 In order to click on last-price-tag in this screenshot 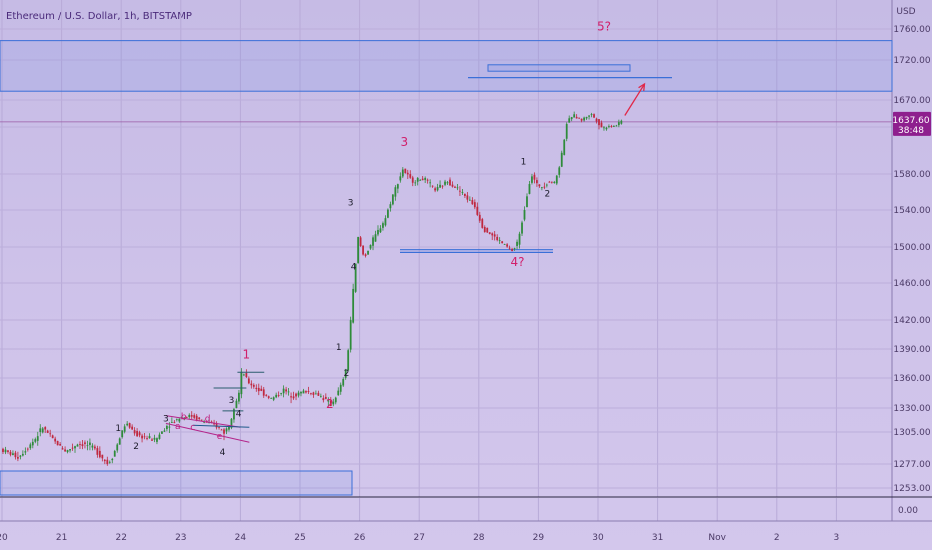, I will do `click(912, 123)`.